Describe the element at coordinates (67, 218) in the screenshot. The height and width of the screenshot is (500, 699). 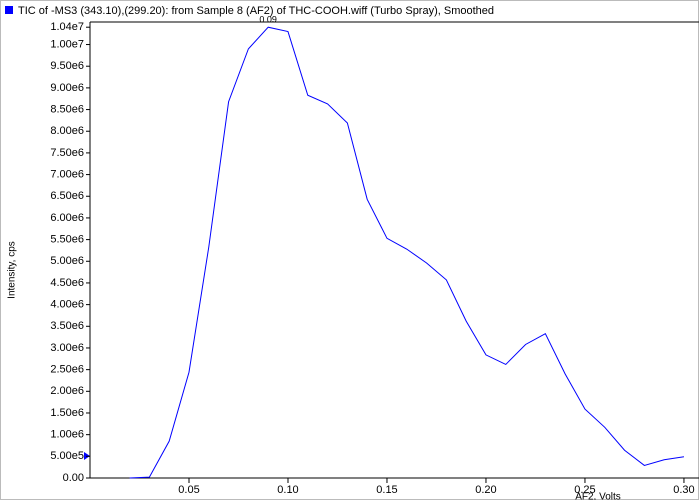
I see `y-tick-label: 6.00e6` at that location.